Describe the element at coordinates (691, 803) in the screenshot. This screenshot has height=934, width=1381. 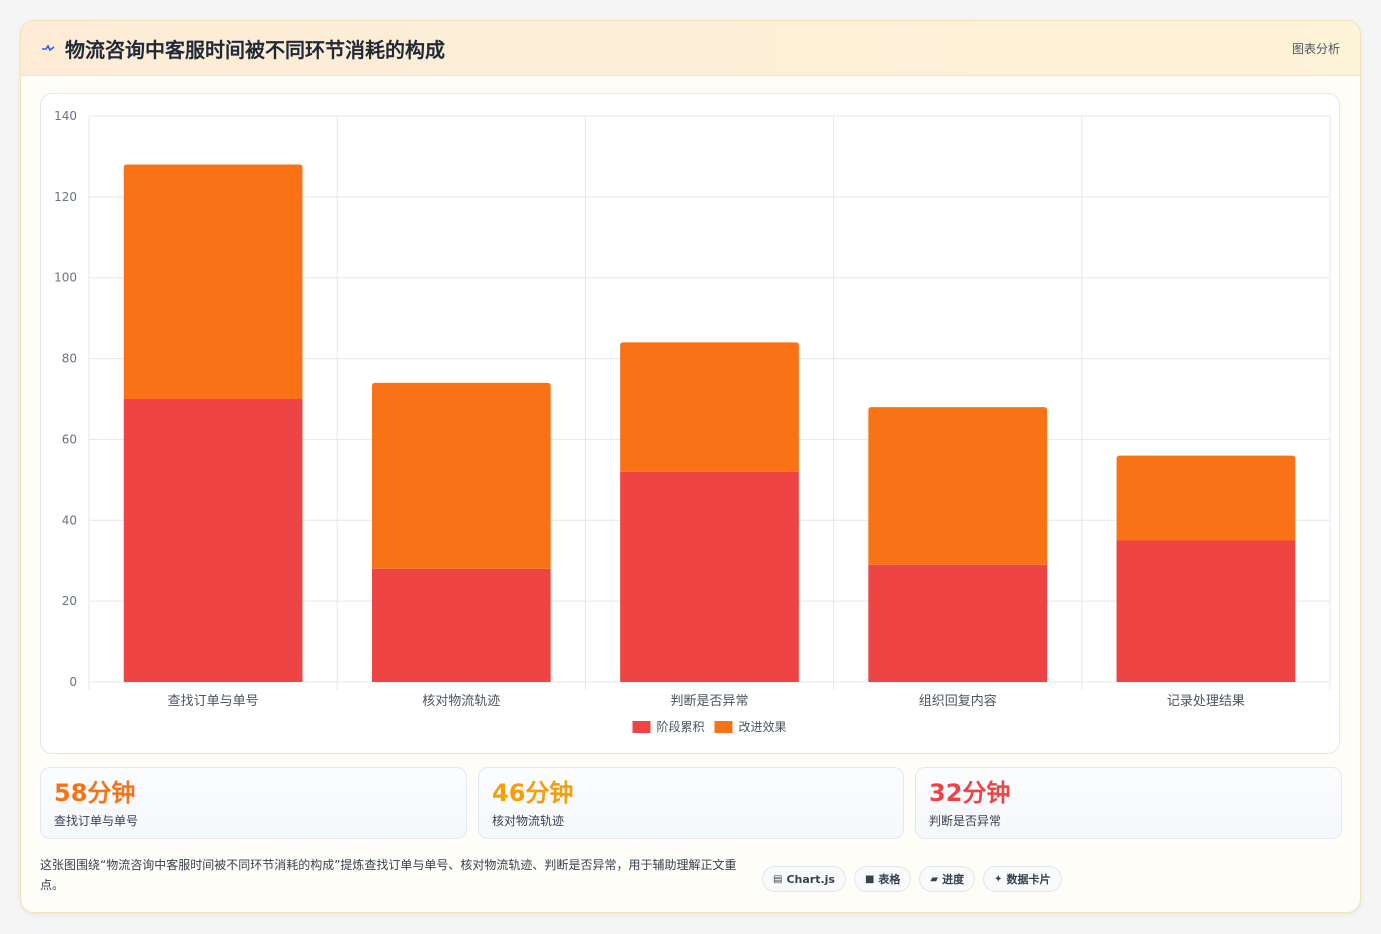
I see `stat-card-2: 46分钟 核对物流轨迹` at that location.